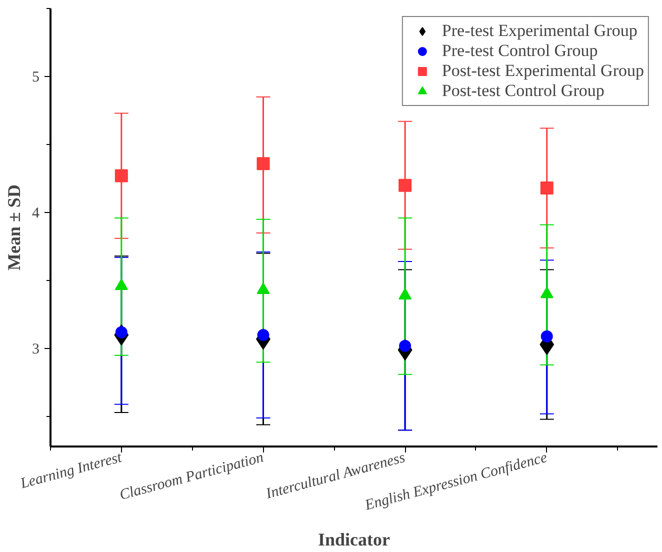 The height and width of the screenshot is (552, 662). Describe the element at coordinates (523, 91) in the screenshot. I see `legend-label: Post-test Control Group` at that location.